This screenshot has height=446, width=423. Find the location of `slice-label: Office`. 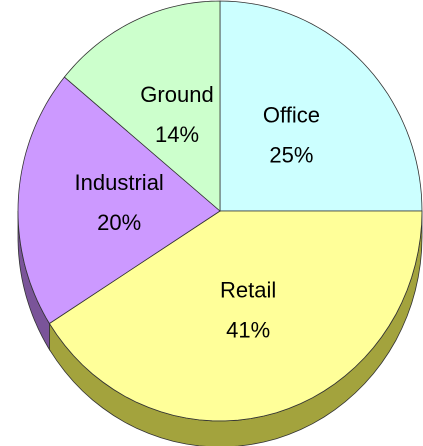

slice-label: Office is located at coordinates (291, 115).